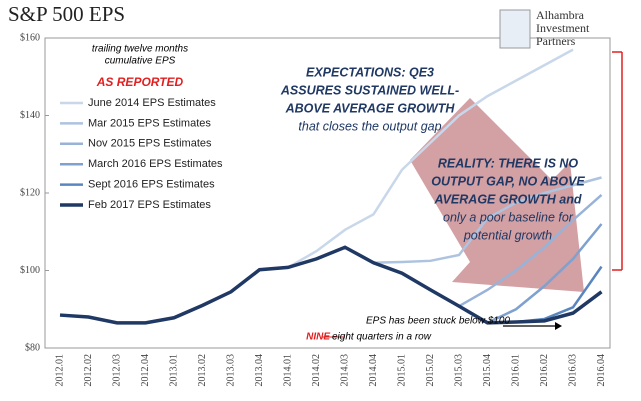 Image resolution: width=641 pixels, height=401 pixels. I want to click on legend-label: June 2014 EPS Estimates, so click(152, 103).